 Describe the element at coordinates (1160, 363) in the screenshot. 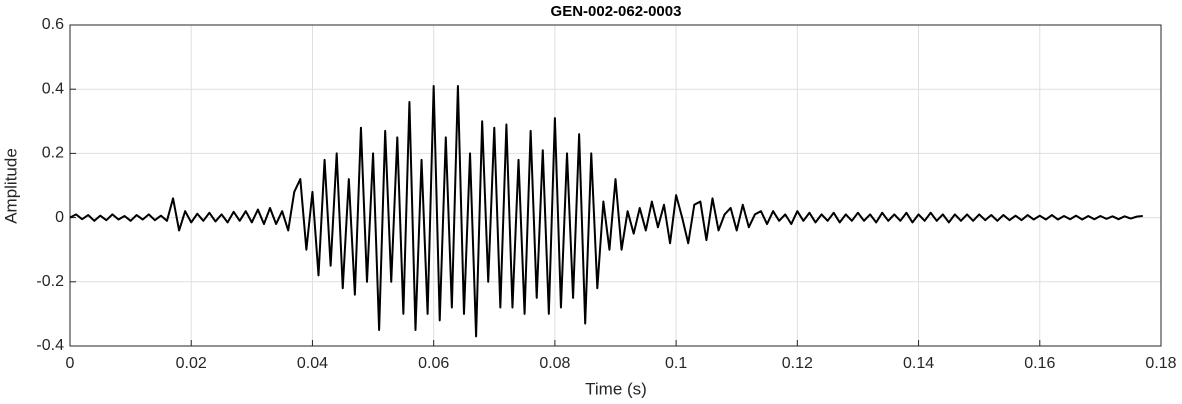

I see `x-tick-label: 0.18` at that location.